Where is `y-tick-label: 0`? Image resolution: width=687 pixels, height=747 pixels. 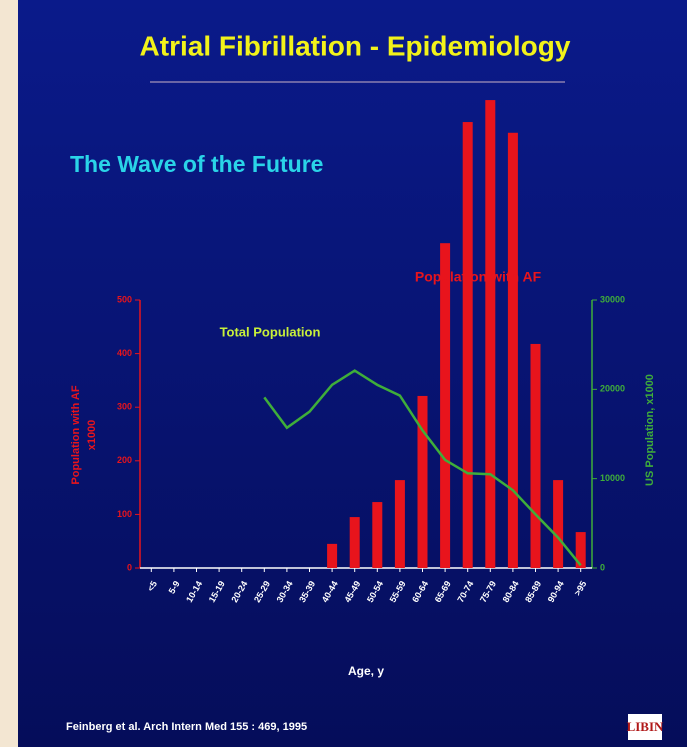 y-tick-label: 0 is located at coordinates (129, 567).